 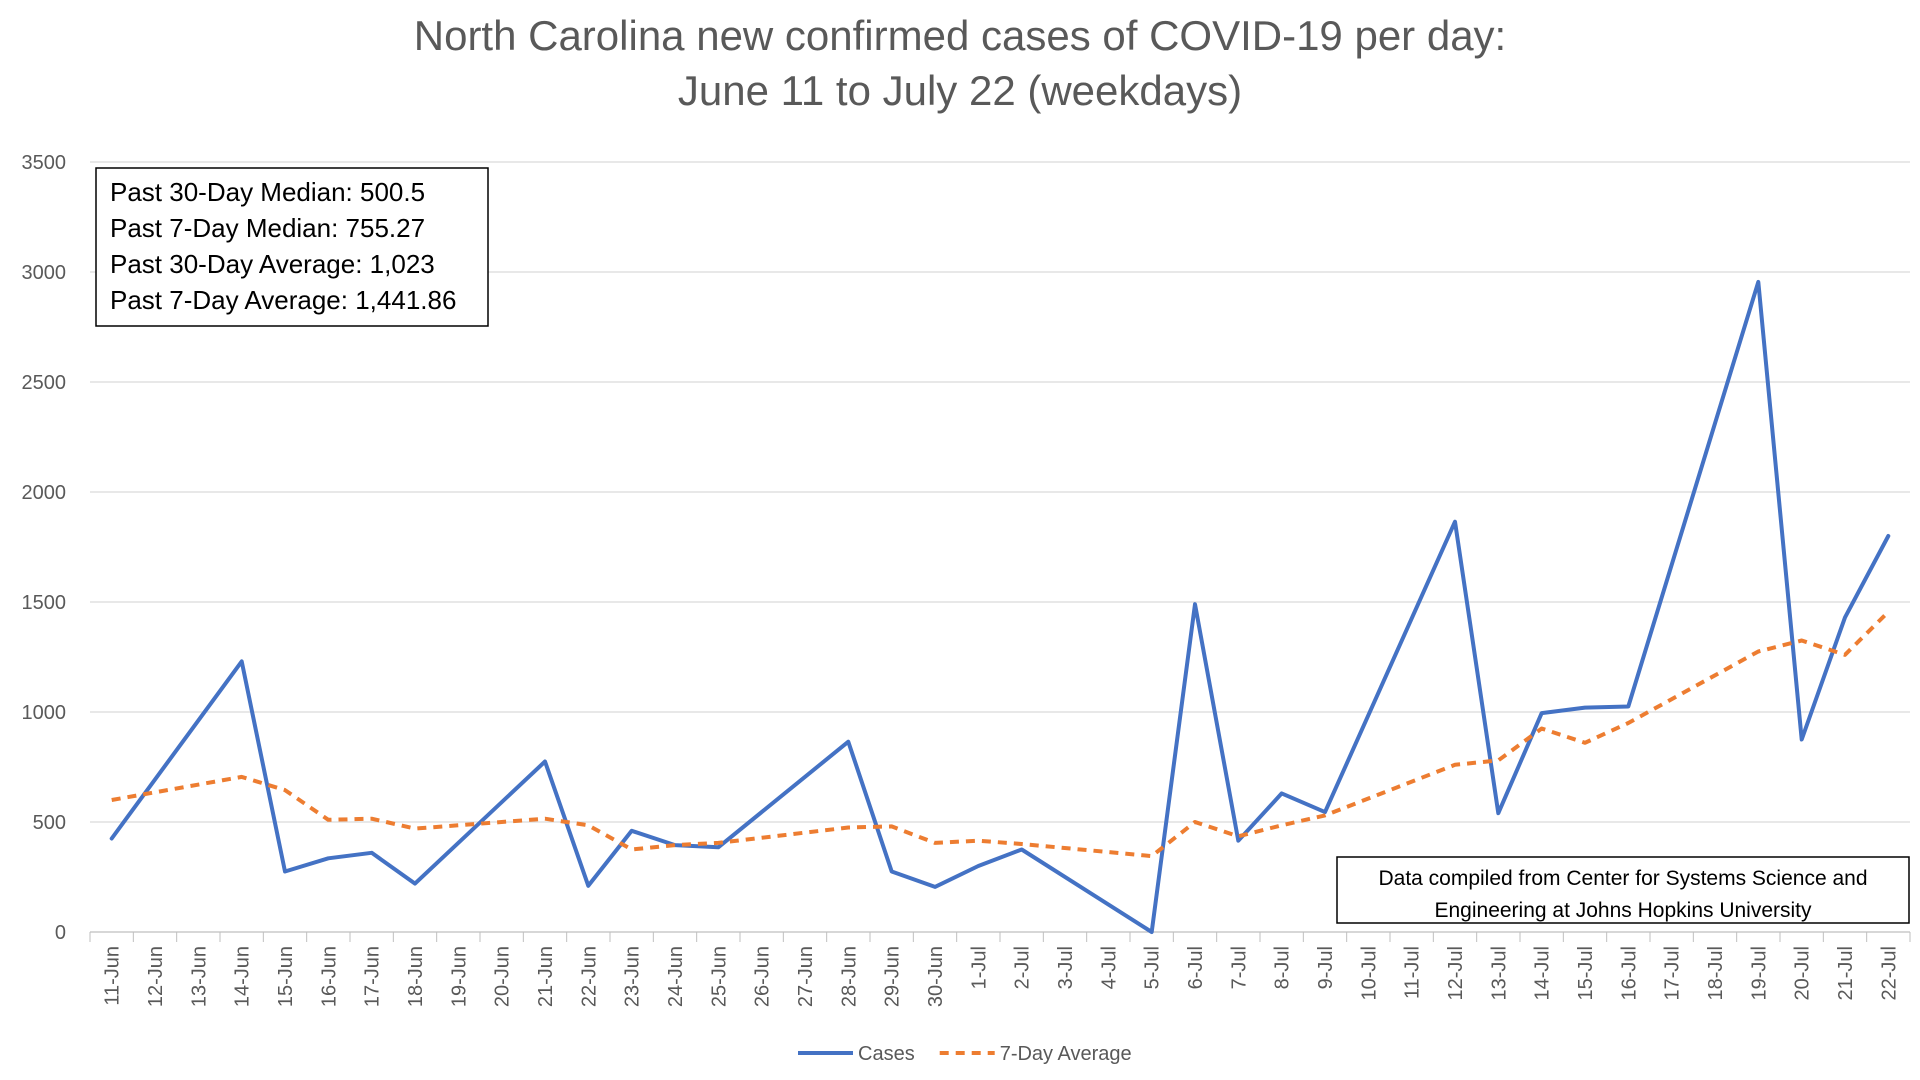 I want to click on x-tick-label: 13-Jun, so click(x=199, y=976).